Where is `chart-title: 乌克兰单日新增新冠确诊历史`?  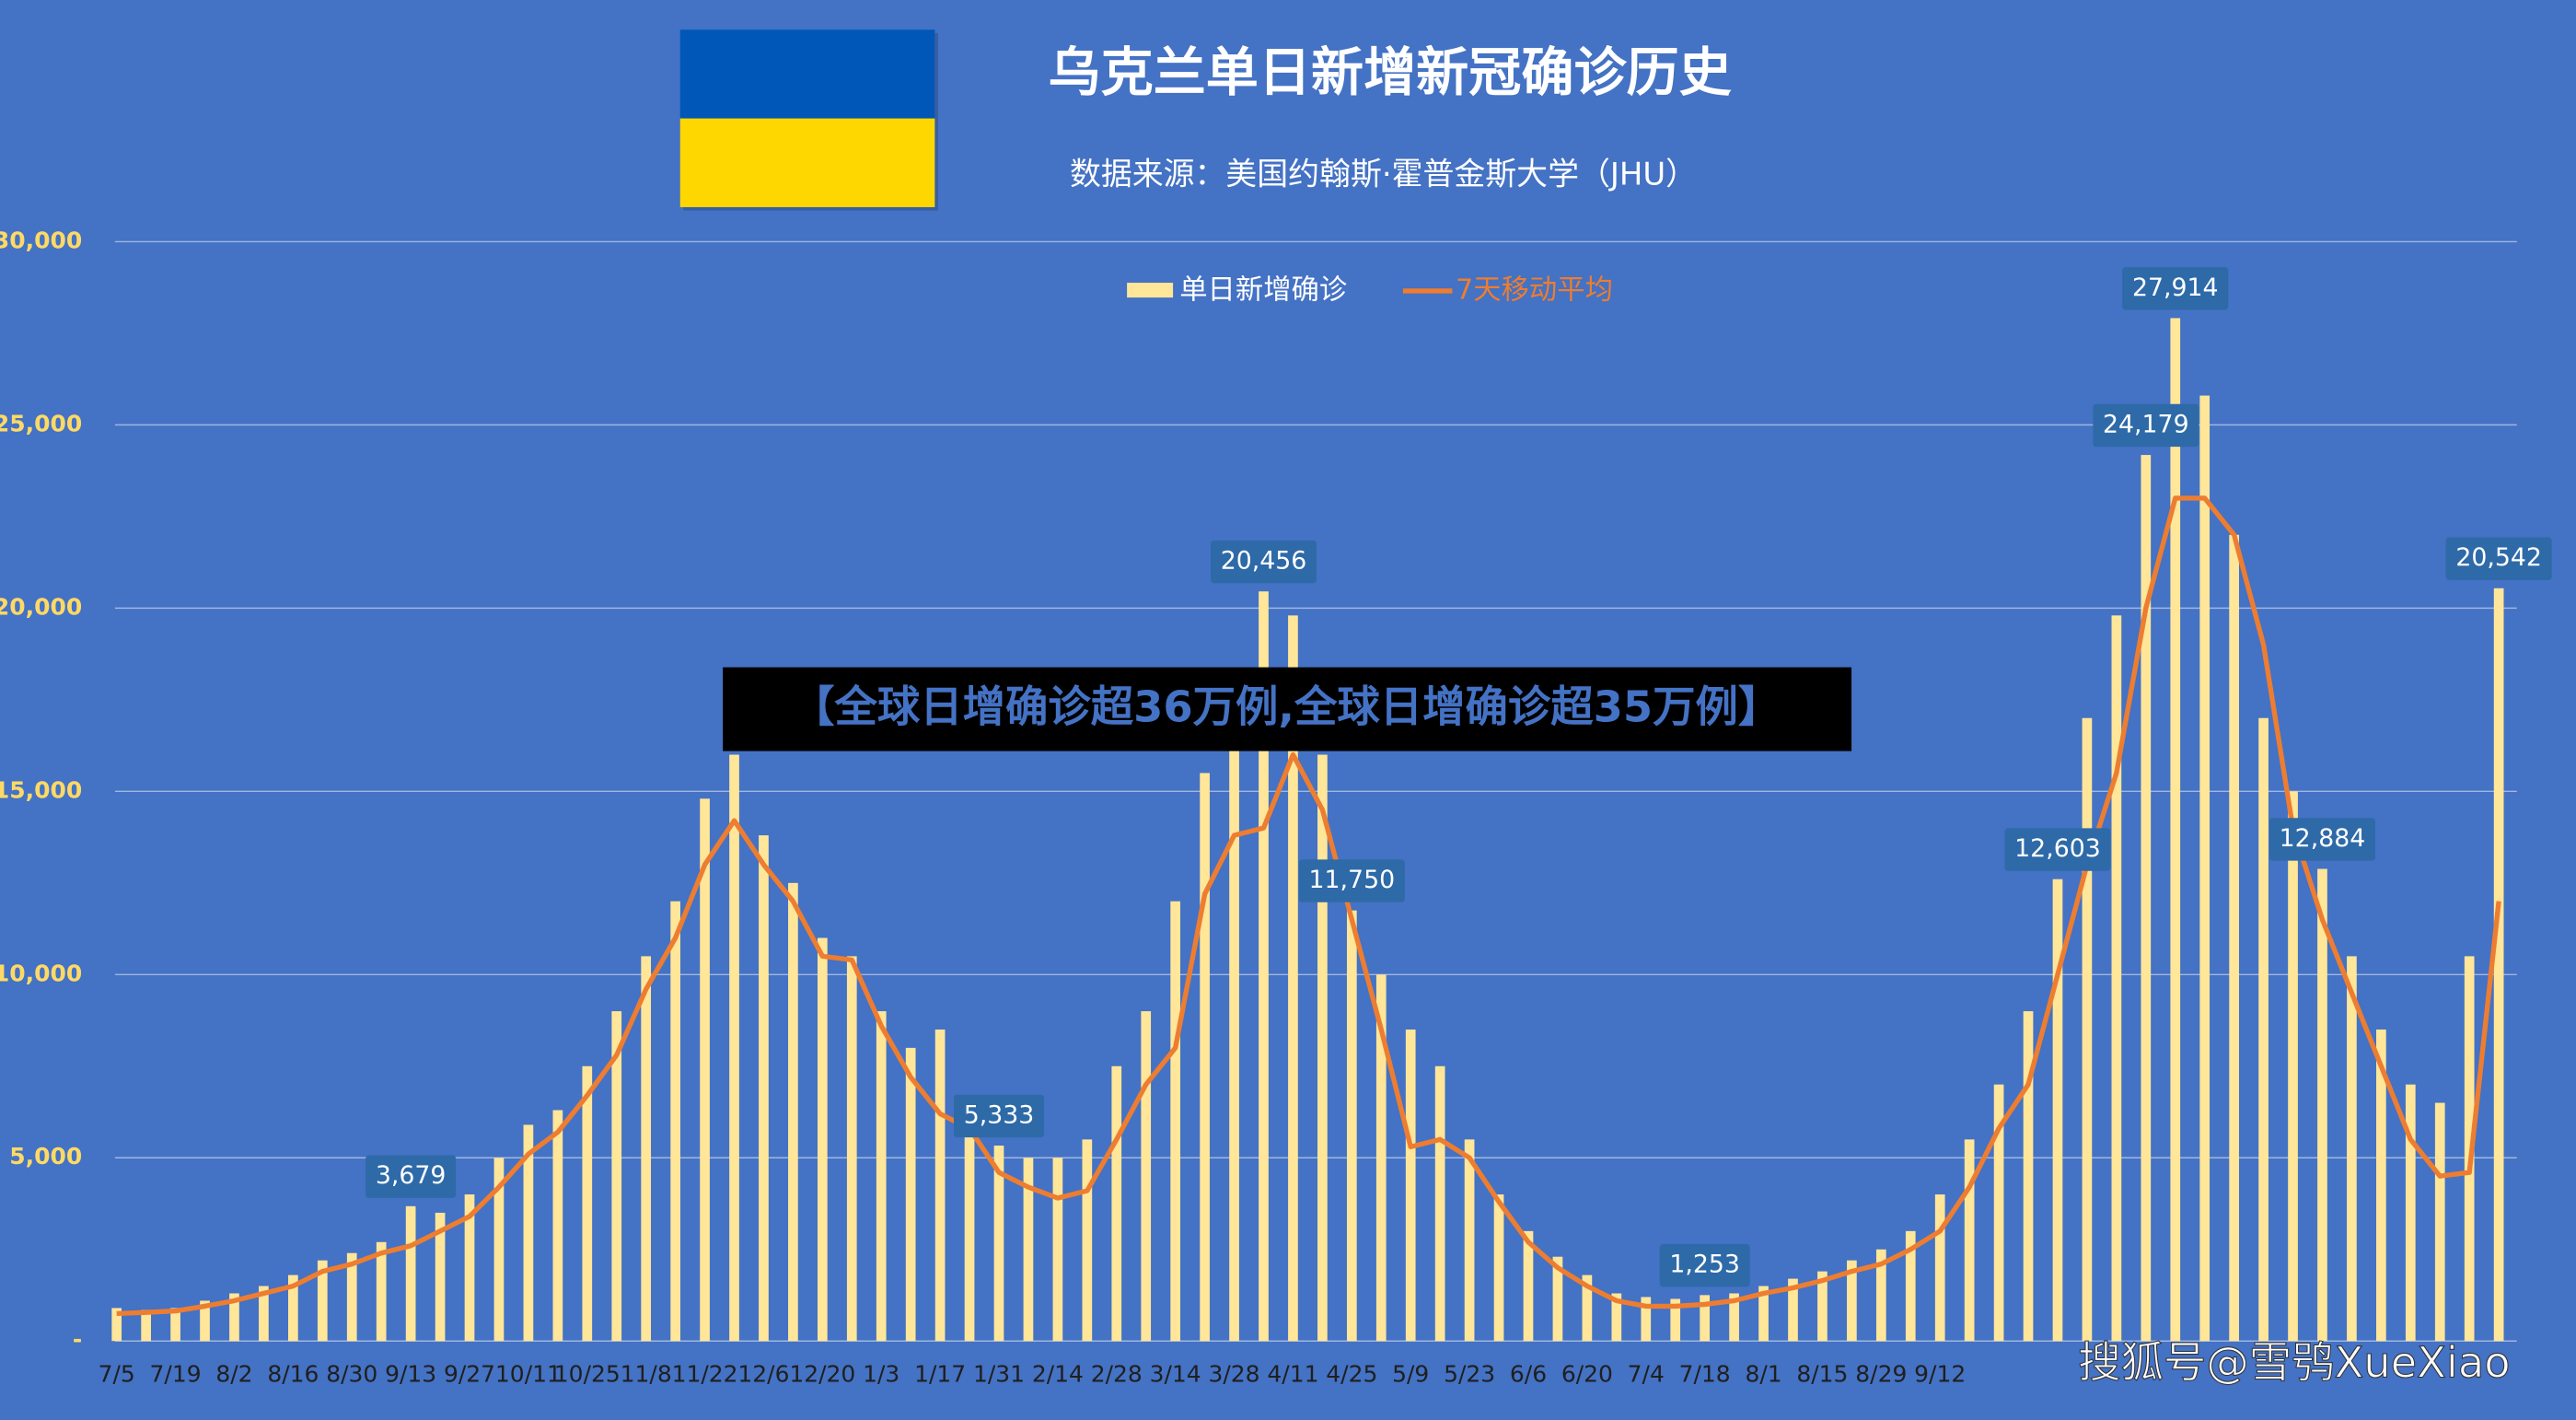 chart-title: 乌克兰单日新增新冠确诊历史 is located at coordinates (1390, 72).